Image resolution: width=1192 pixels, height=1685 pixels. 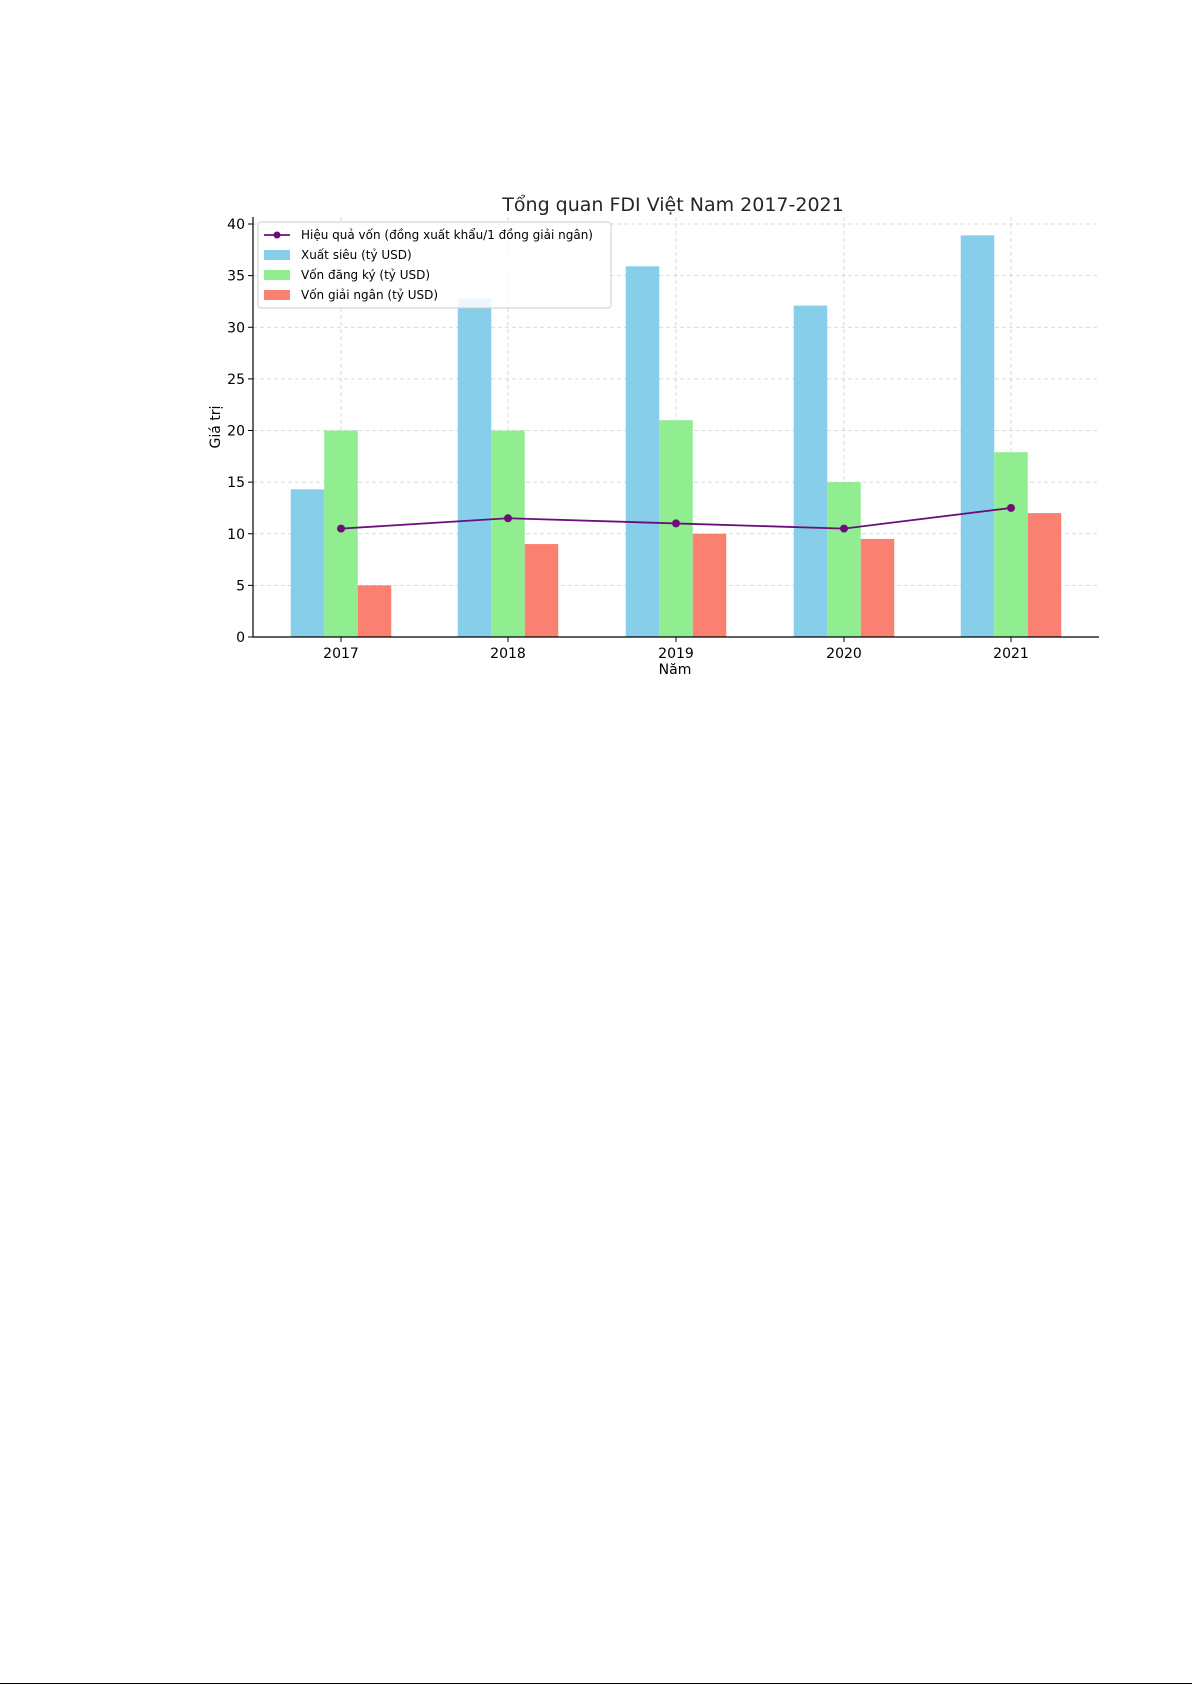 I want to click on bar-2020-s0, so click(x=810, y=471).